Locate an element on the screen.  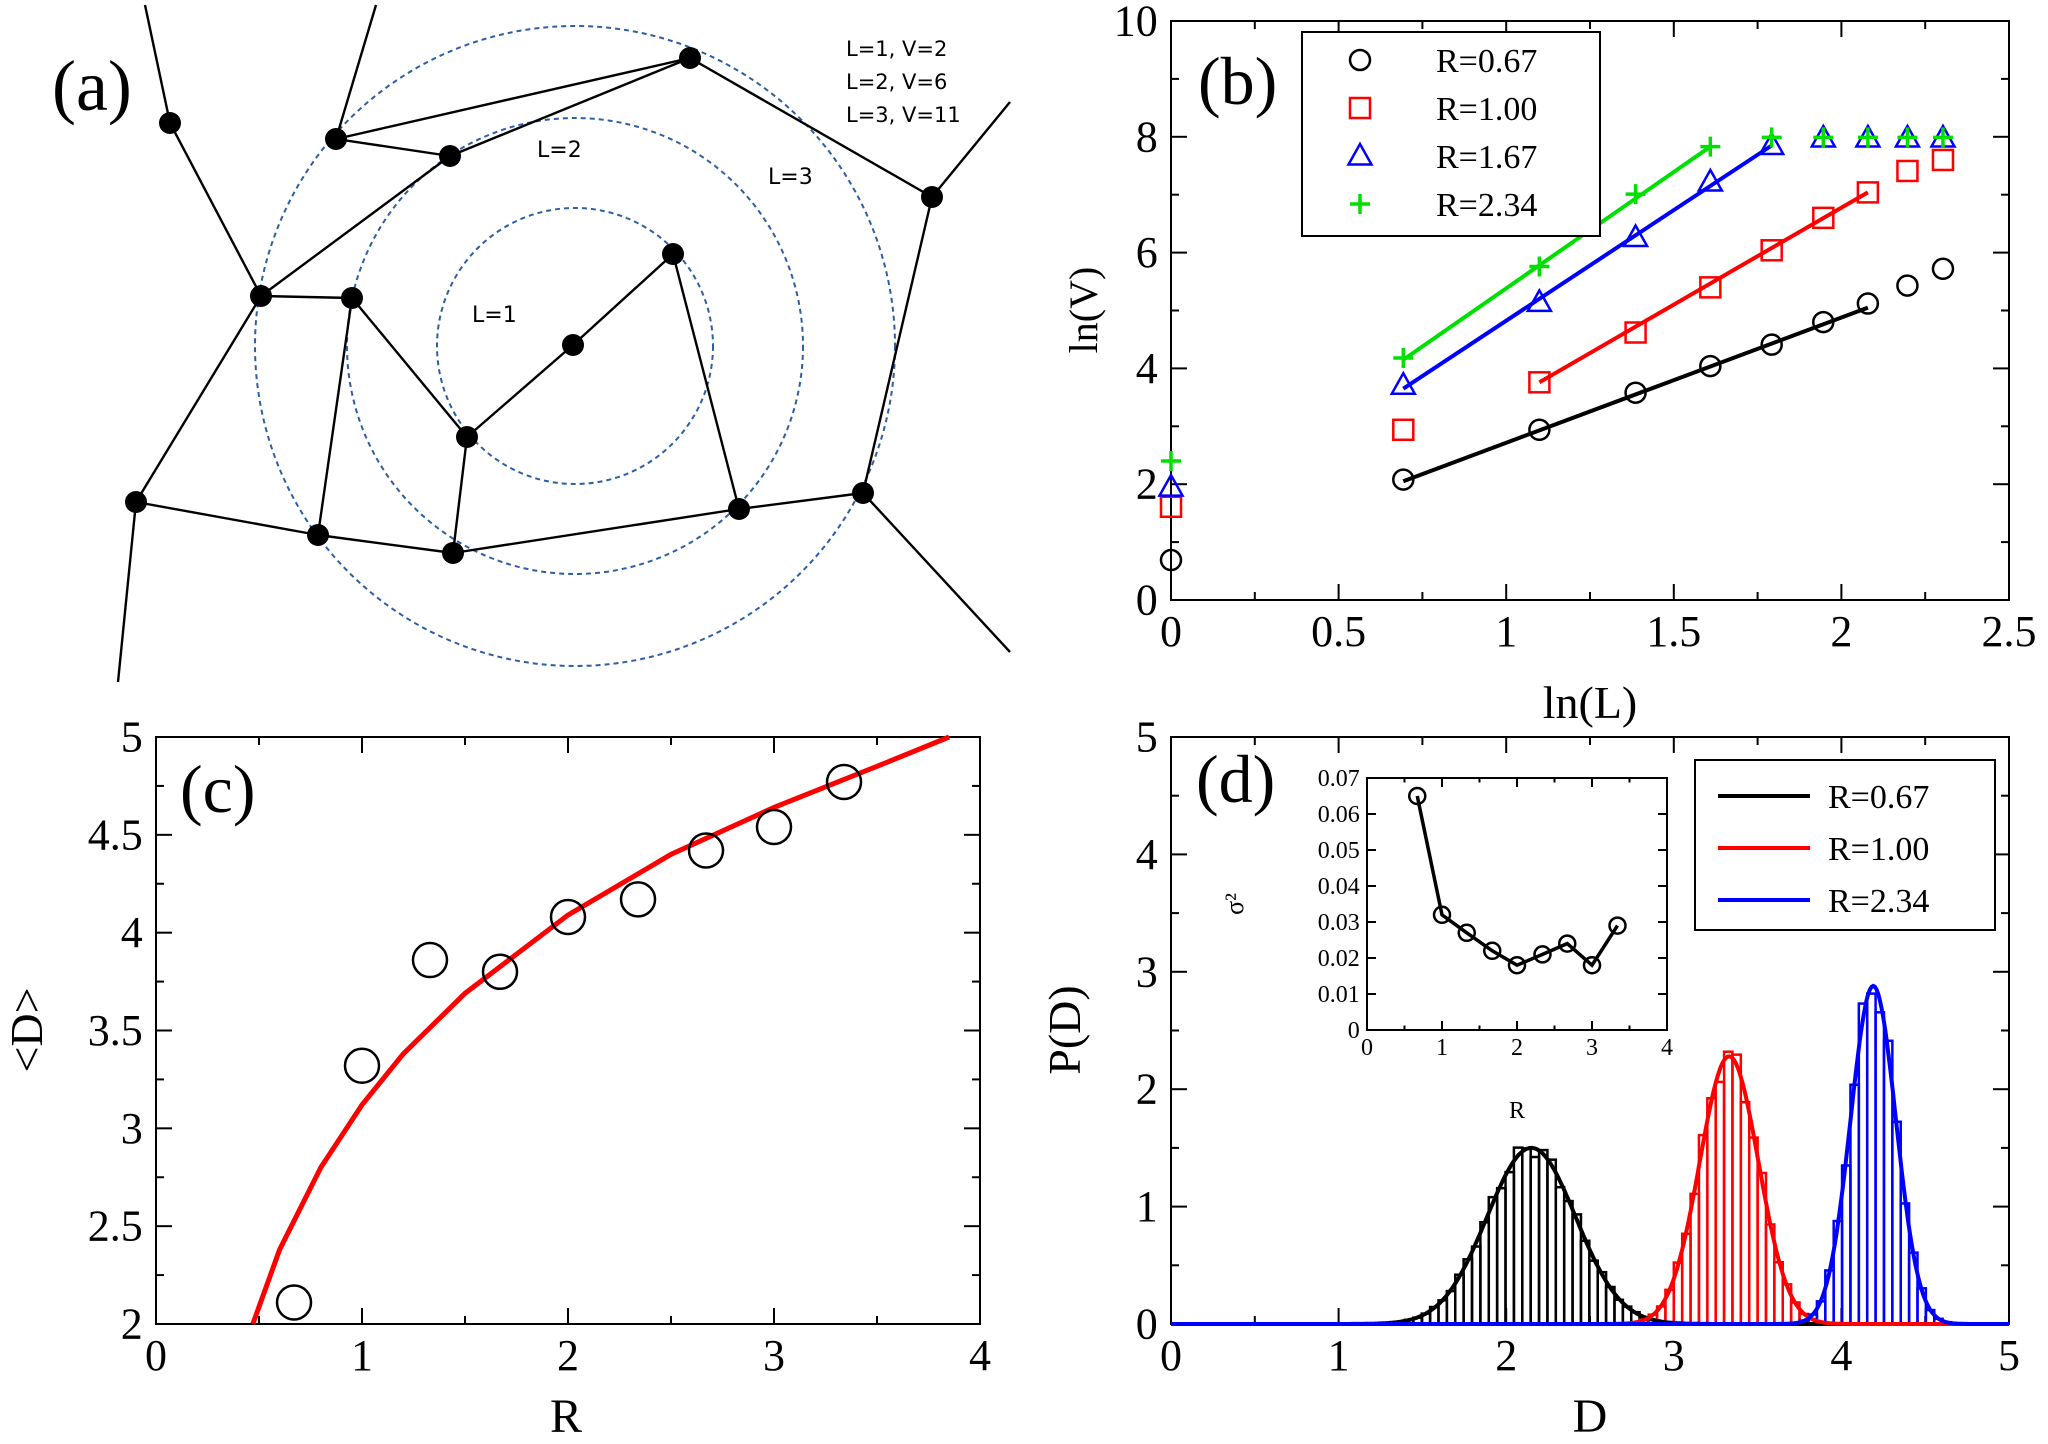
fit-curve is located at coordinates (600, 1029).